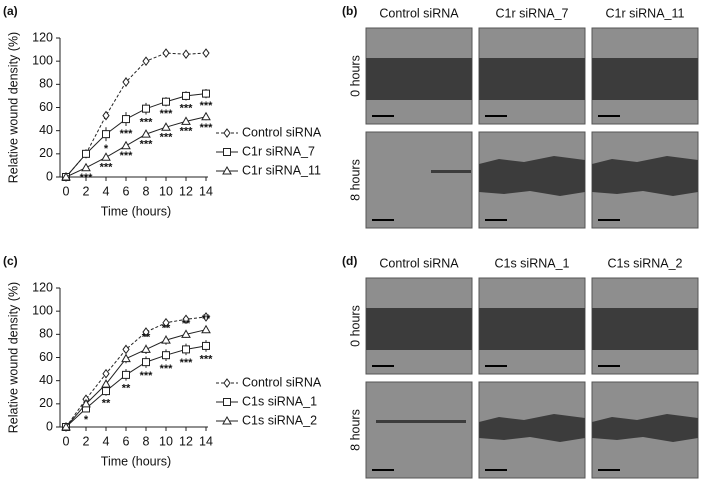 The image size is (709, 481). I want to click on column-header: C1r siRNA_7, so click(532, 13).